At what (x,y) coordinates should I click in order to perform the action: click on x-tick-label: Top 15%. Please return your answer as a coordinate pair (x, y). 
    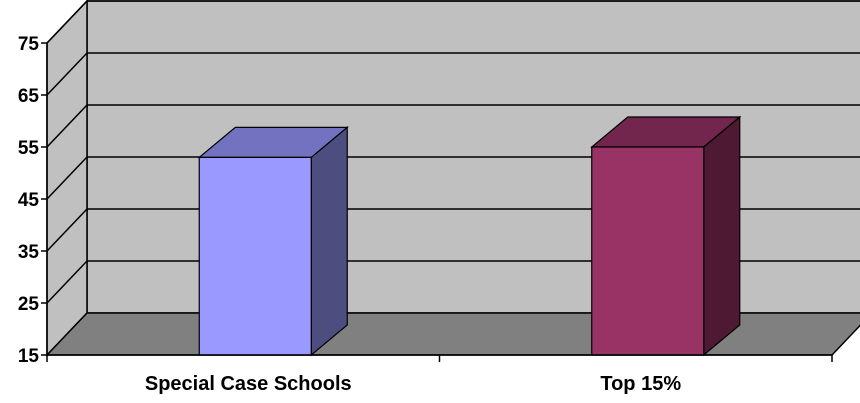
    Looking at the image, I should click on (640, 384).